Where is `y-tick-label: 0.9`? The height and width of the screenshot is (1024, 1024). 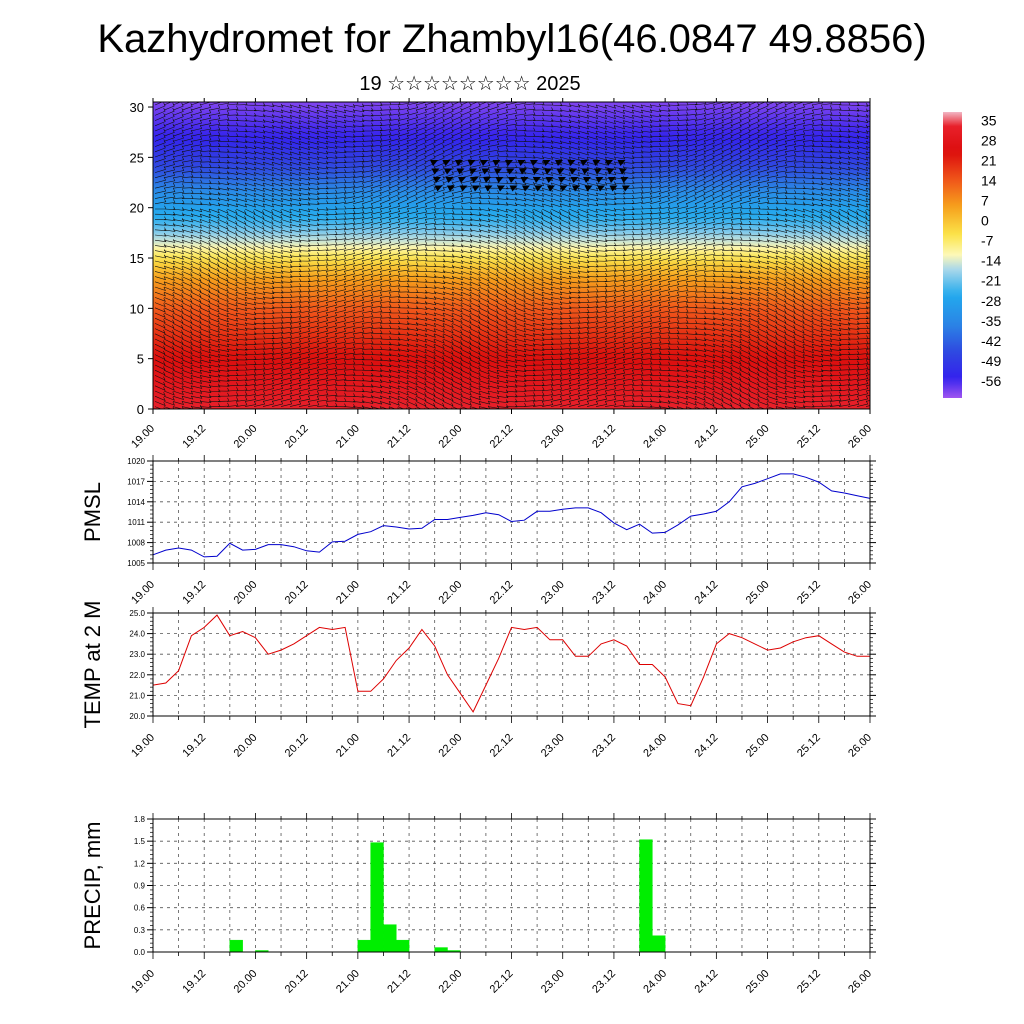 y-tick-label: 0.9 is located at coordinates (140, 886).